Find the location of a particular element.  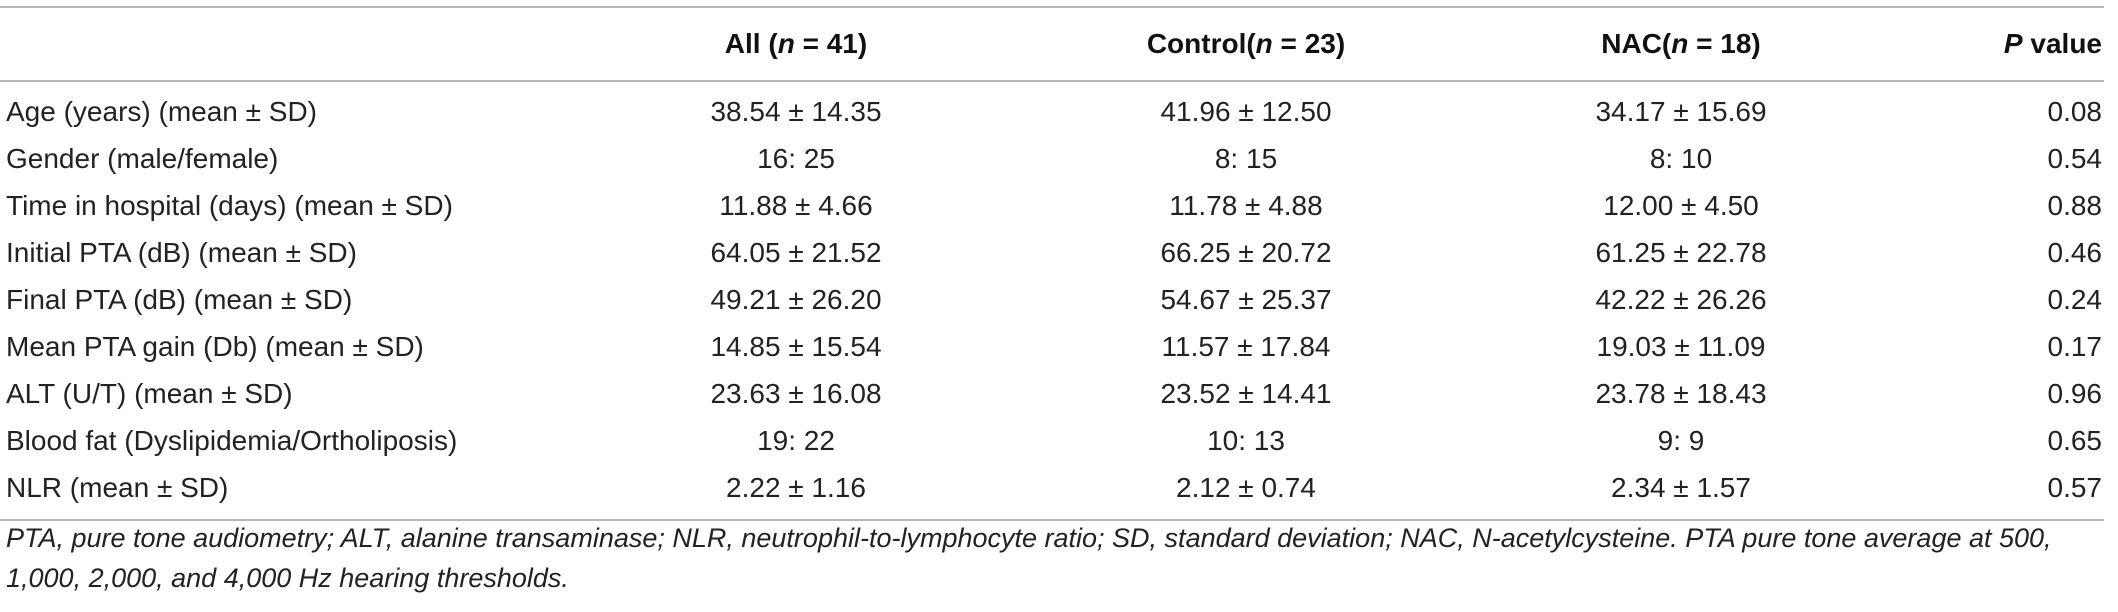

cell-all: 49.21 ± 26.20 is located at coordinates (796, 299).